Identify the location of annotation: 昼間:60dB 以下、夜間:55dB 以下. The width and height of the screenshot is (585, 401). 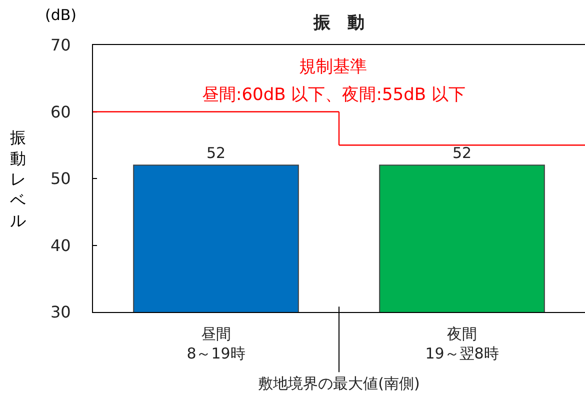
(334, 95).